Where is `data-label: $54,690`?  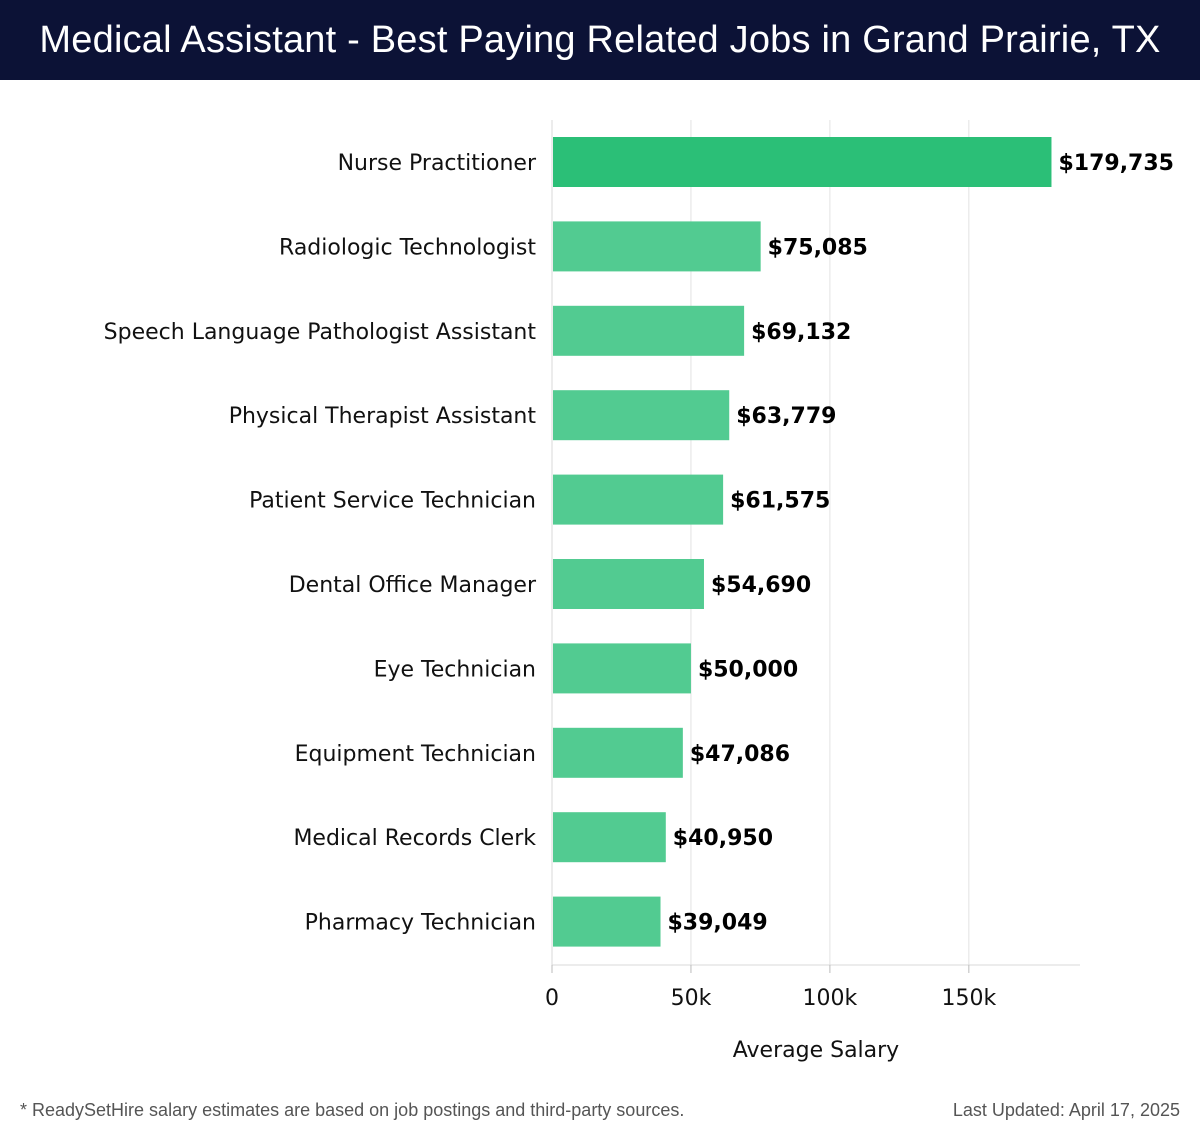 data-label: $54,690 is located at coordinates (761, 585).